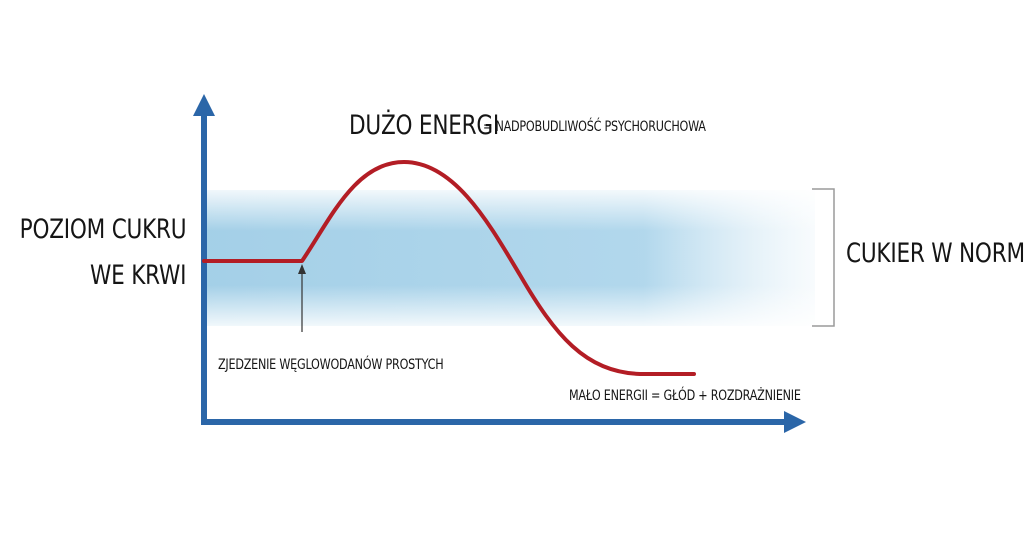  I want to click on trigger-label: ZJEDZENIE WĘGLOWODANÓW PROSTYCH, so click(331, 365).